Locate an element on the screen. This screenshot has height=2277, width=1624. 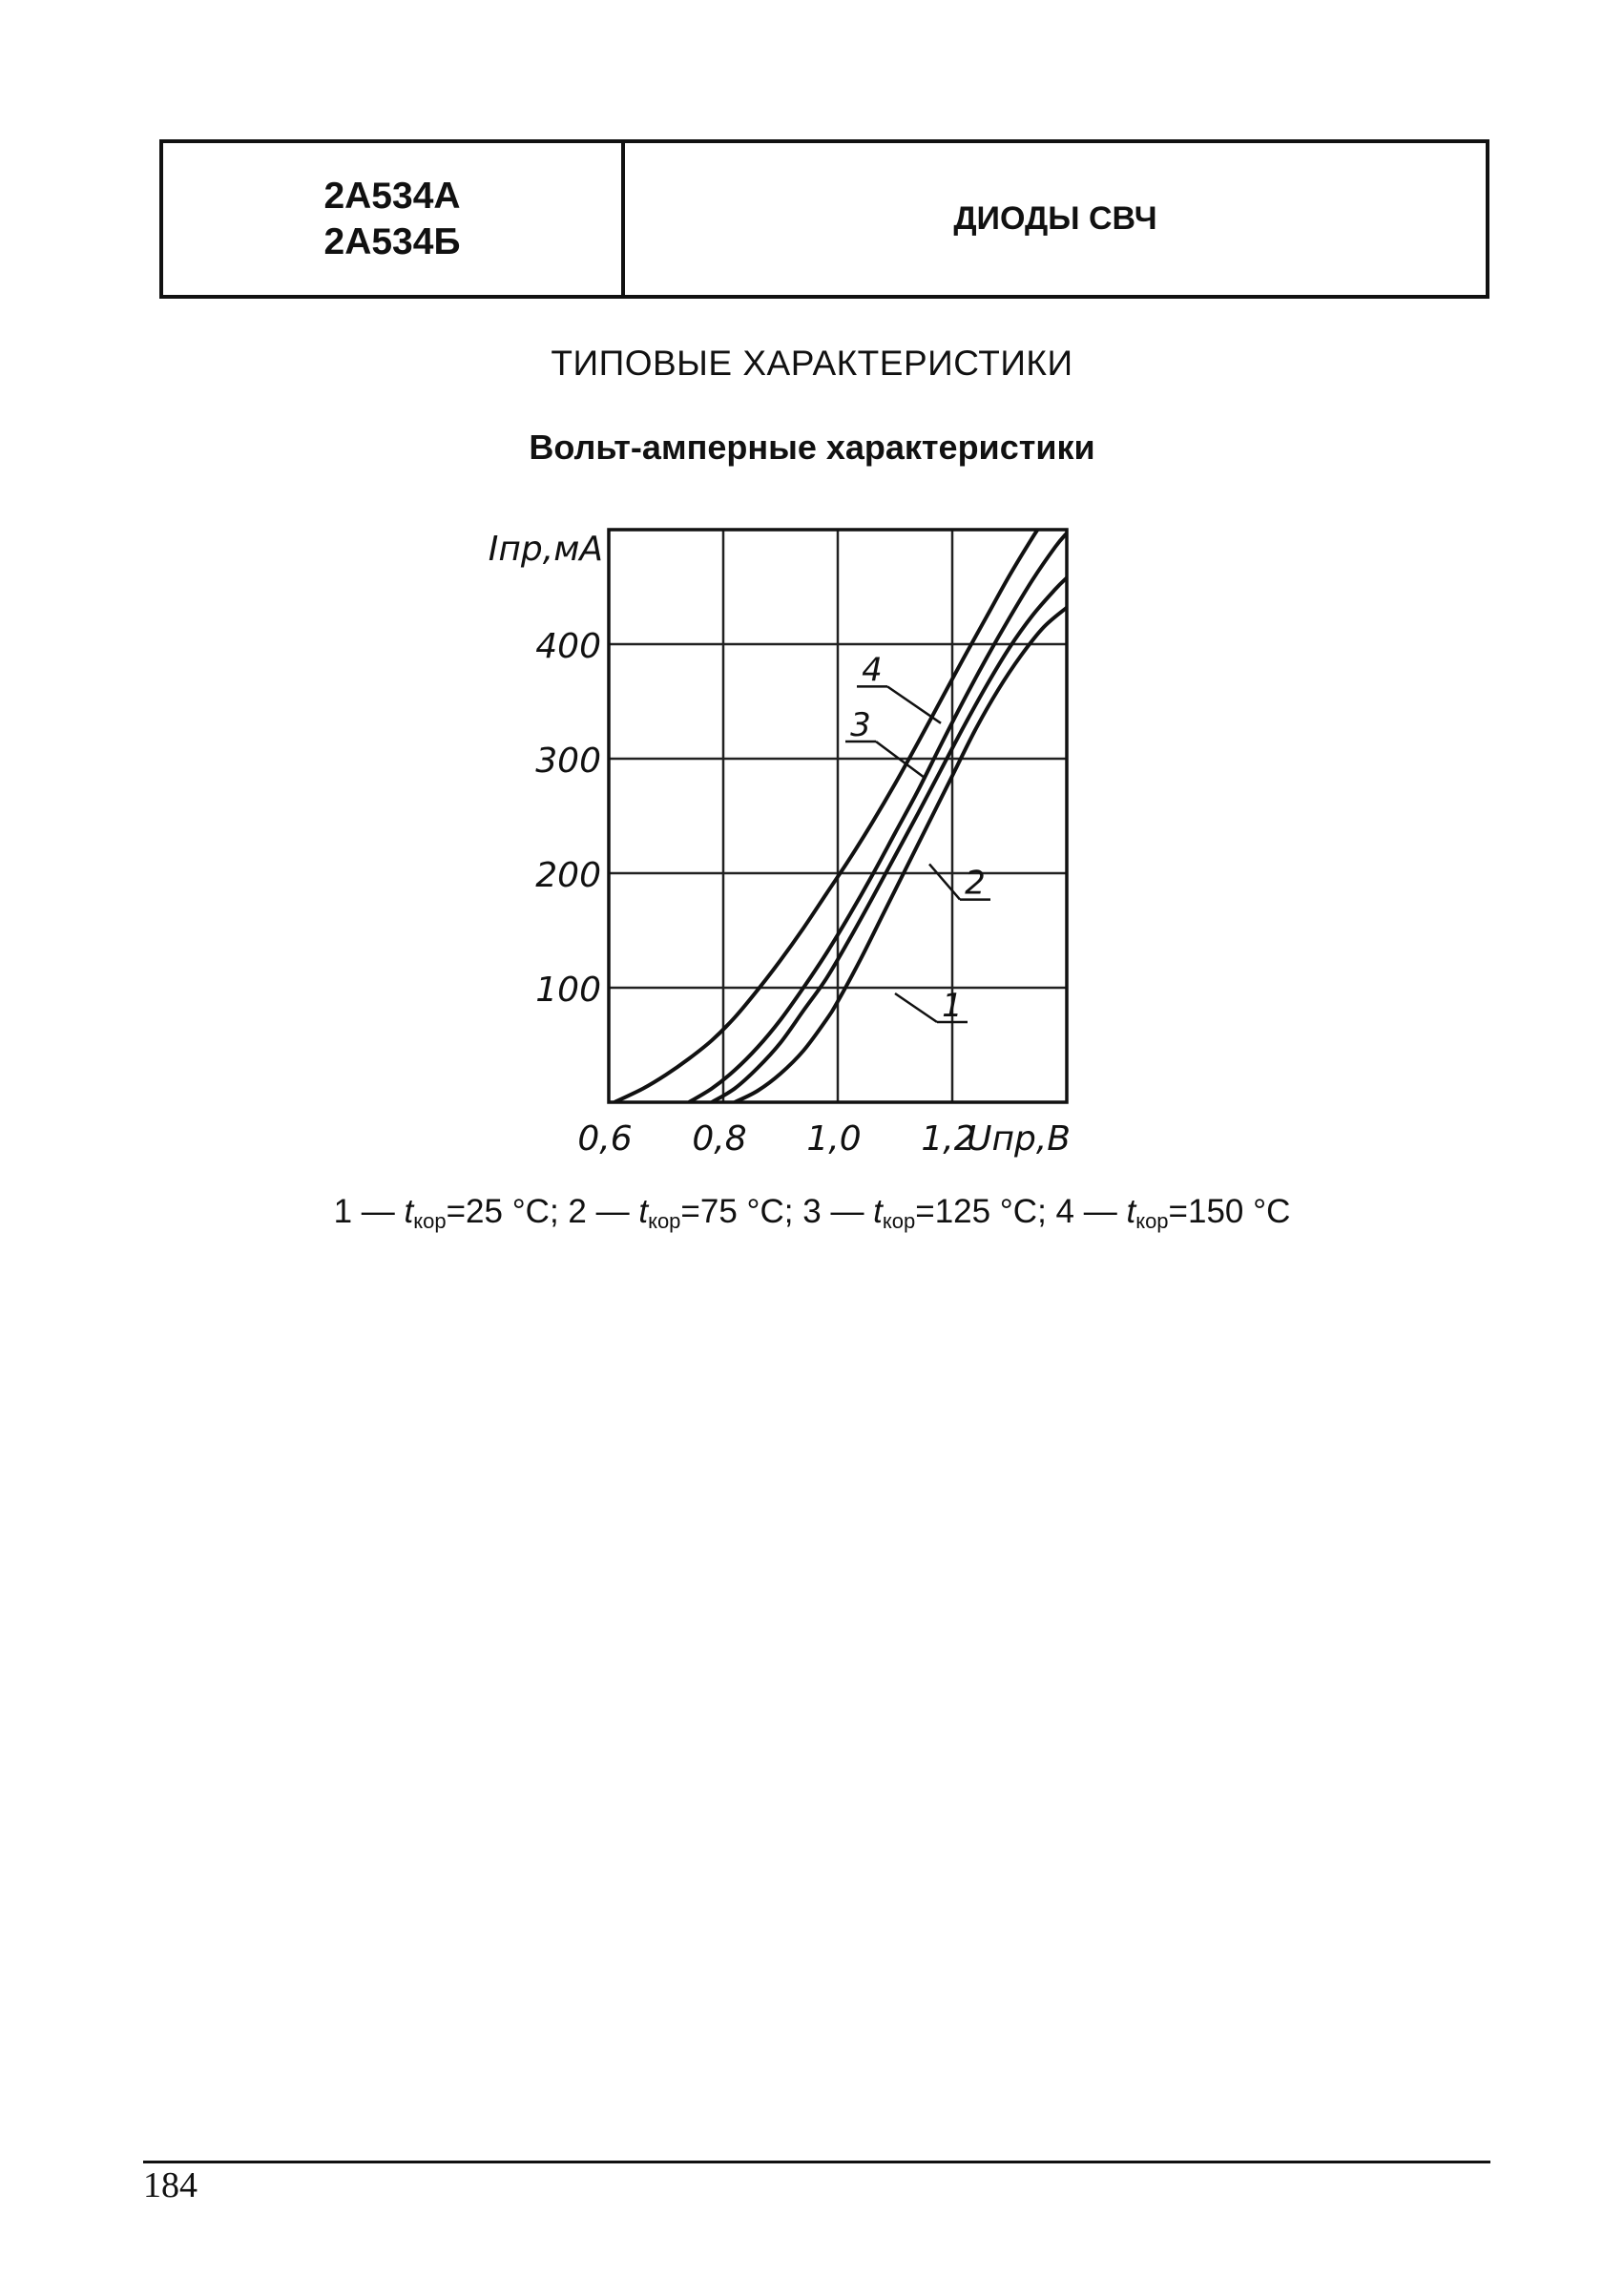
header-table: 2А534А 2А534Б ДИОДЫ СВЧ is located at coordinates (824, 219).